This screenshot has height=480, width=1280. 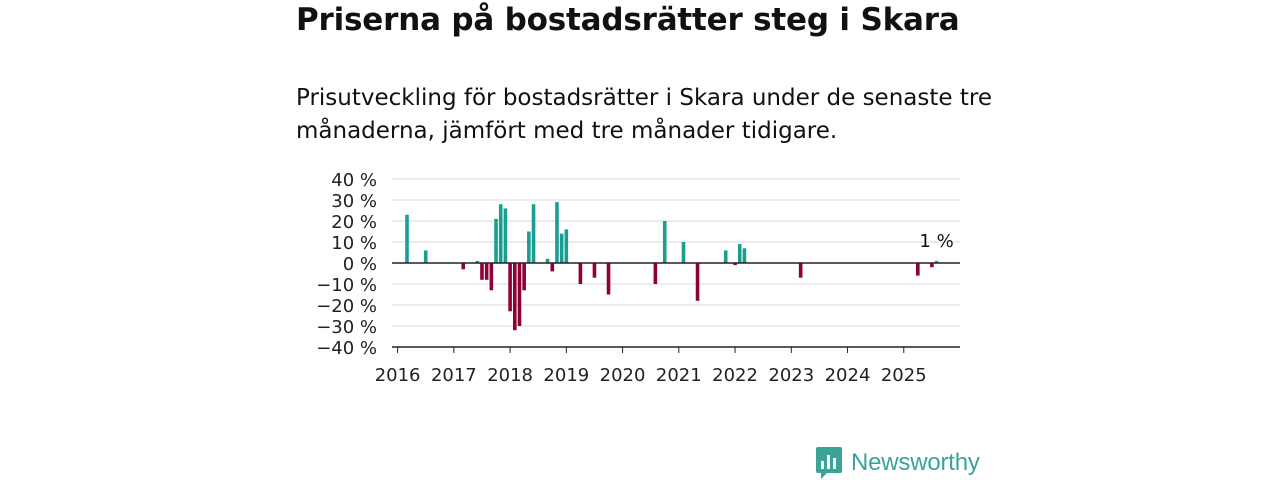 I want to click on y-tick-label: 40 %, so click(x=354, y=180).